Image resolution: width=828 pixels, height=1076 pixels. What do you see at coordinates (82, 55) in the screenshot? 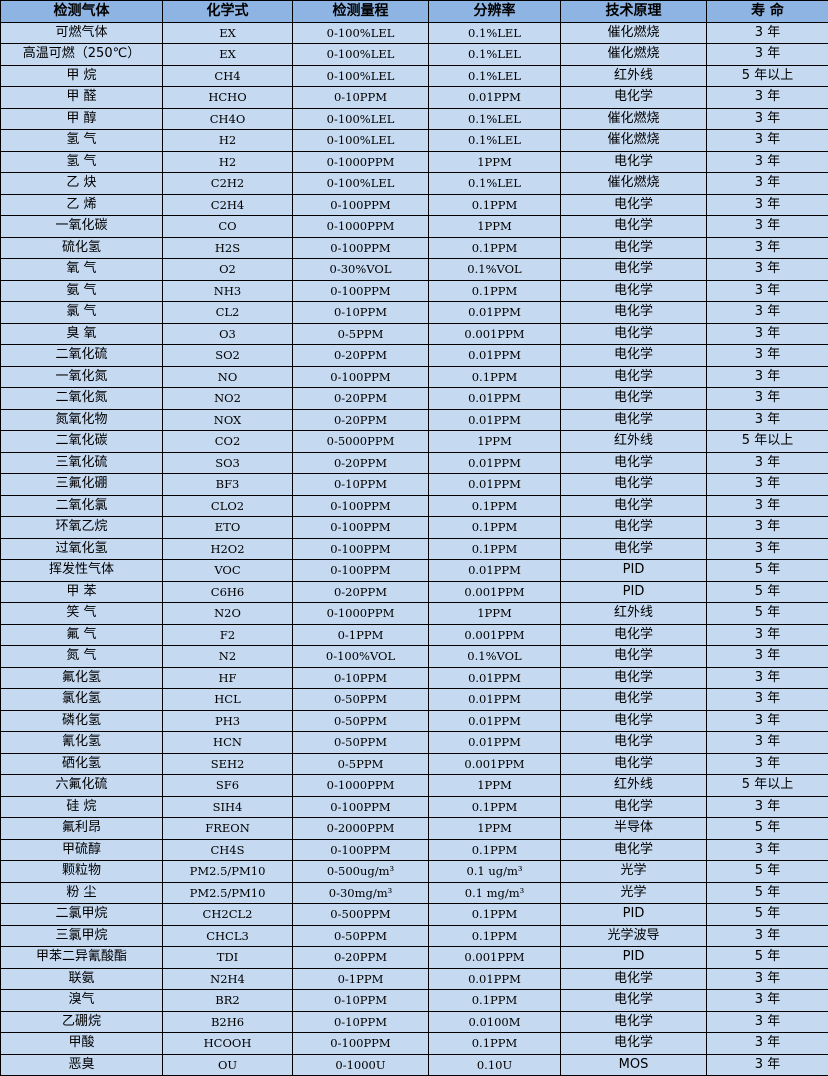
I see `cell-gas: 高温可燃（250℃）` at bounding box center [82, 55].